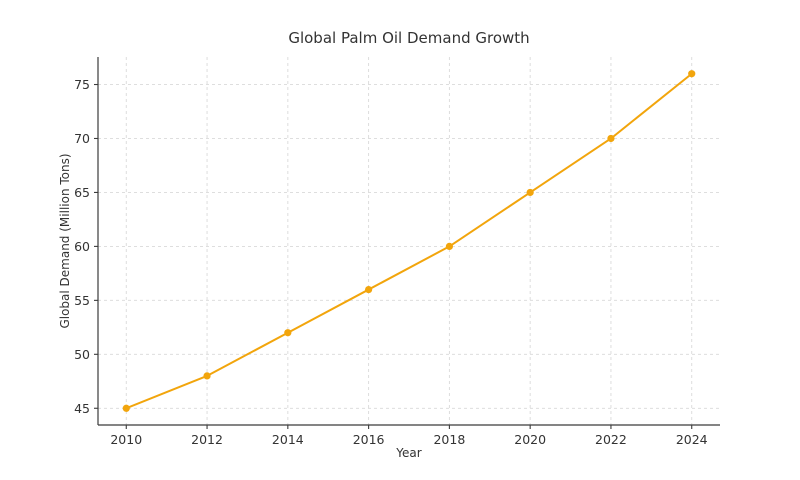 This screenshot has height=480, width=800. I want to click on y-tick-label: 45, so click(82, 408).